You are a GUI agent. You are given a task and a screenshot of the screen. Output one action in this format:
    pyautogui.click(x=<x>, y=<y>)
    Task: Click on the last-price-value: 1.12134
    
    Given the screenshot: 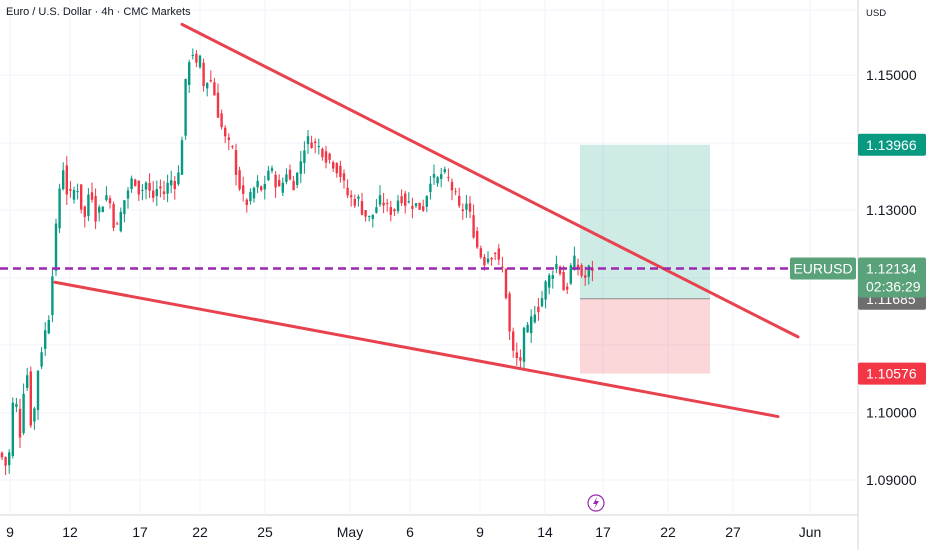 What is the action you would take?
    pyautogui.click(x=891, y=268)
    